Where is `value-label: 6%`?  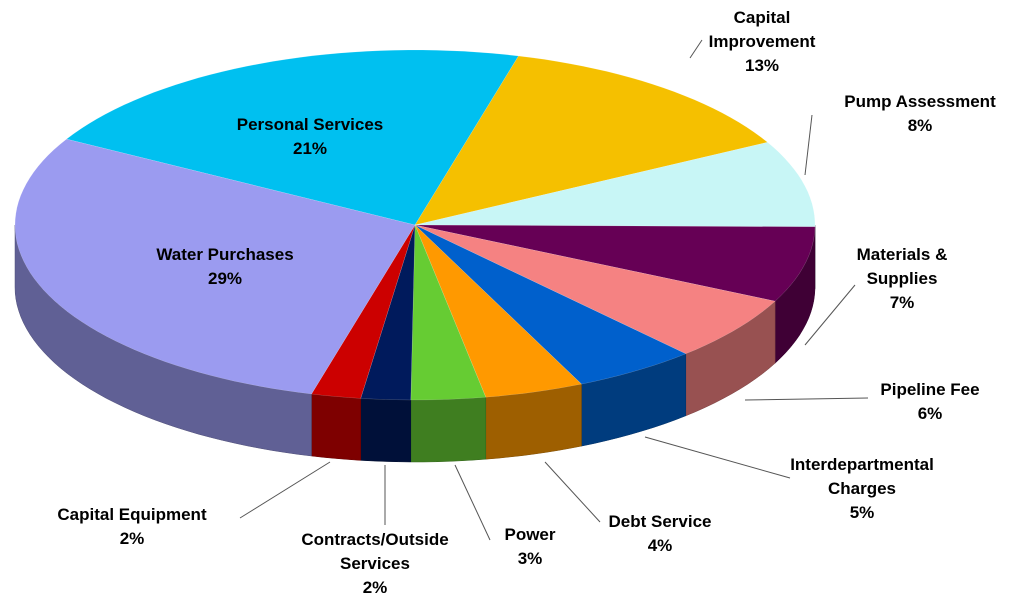 value-label: 6% is located at coordinates (930, 413).